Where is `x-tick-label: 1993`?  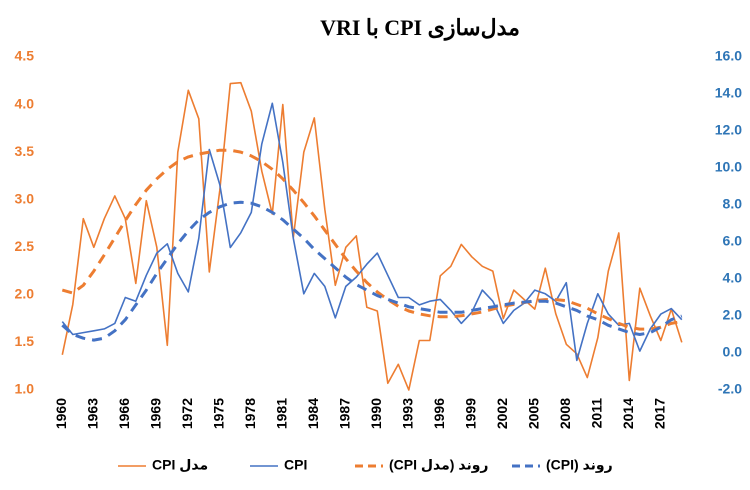
x-tick-label: 1993 is located at coordinates (407, 413).